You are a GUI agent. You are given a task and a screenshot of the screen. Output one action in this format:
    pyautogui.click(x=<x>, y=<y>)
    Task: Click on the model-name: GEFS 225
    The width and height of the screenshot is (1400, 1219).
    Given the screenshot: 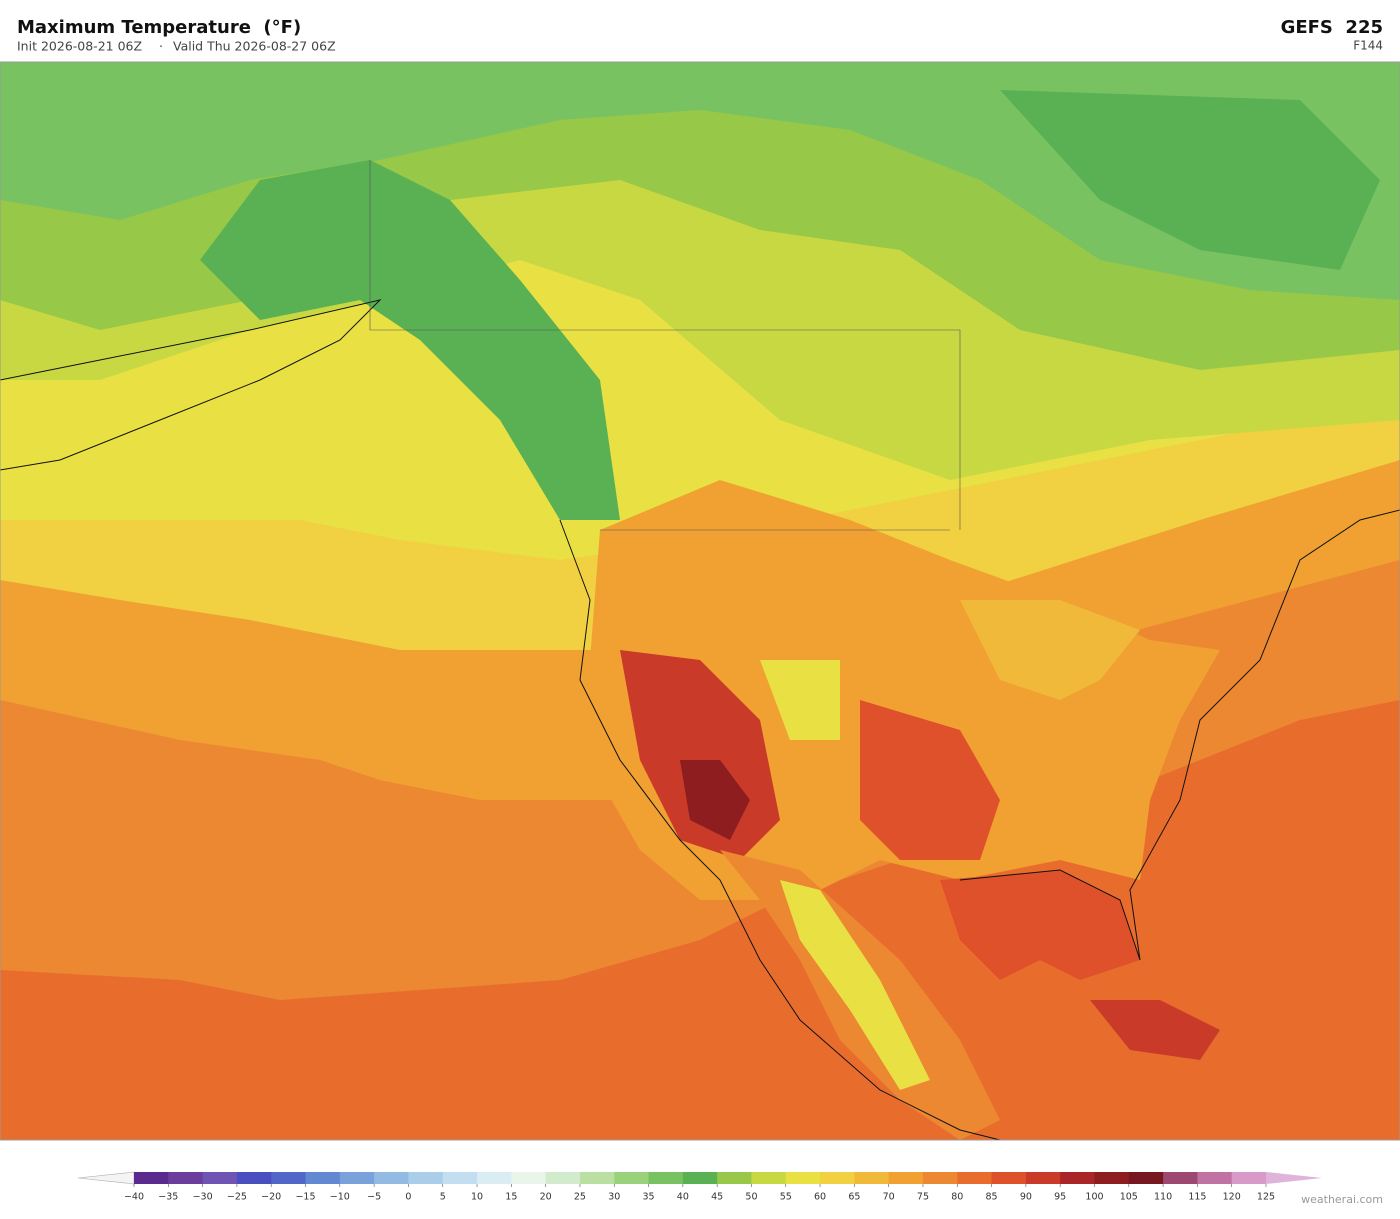 What is the action you would take?
    pyautogui.click(x=1332, y=27)
    